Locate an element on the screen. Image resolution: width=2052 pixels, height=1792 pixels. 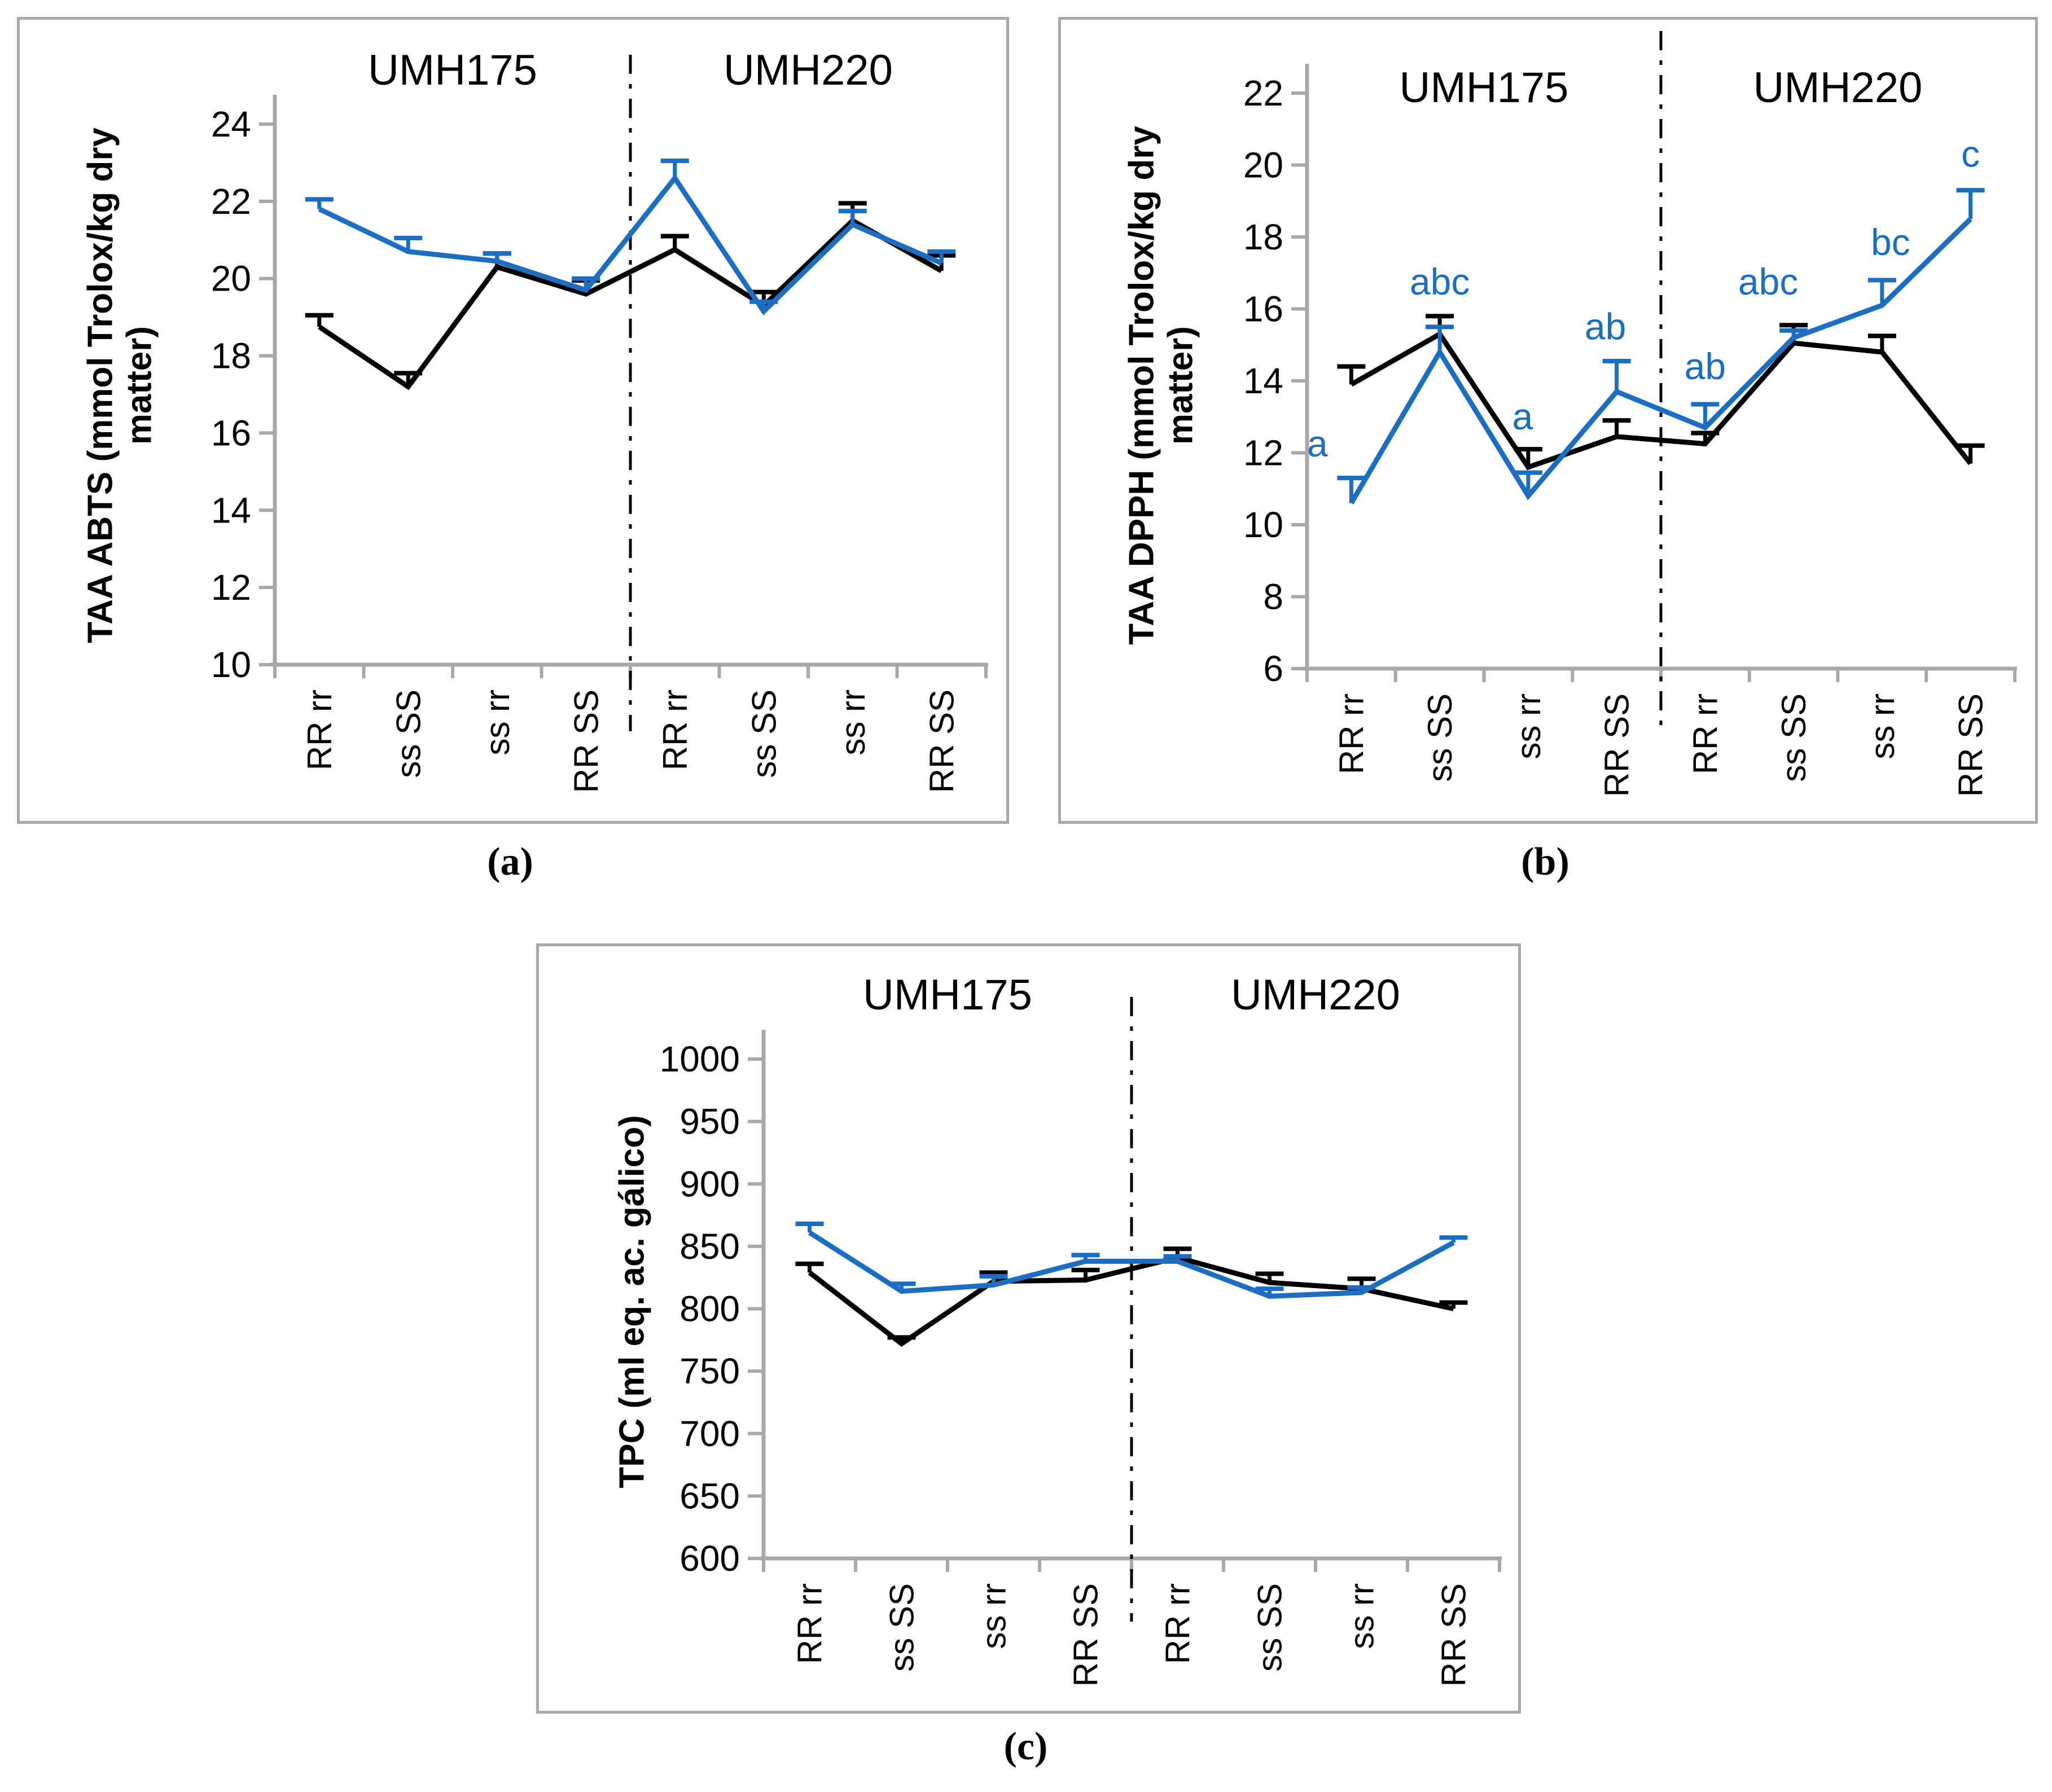
caption-b: (b) is located at coordinates (1545, 862).